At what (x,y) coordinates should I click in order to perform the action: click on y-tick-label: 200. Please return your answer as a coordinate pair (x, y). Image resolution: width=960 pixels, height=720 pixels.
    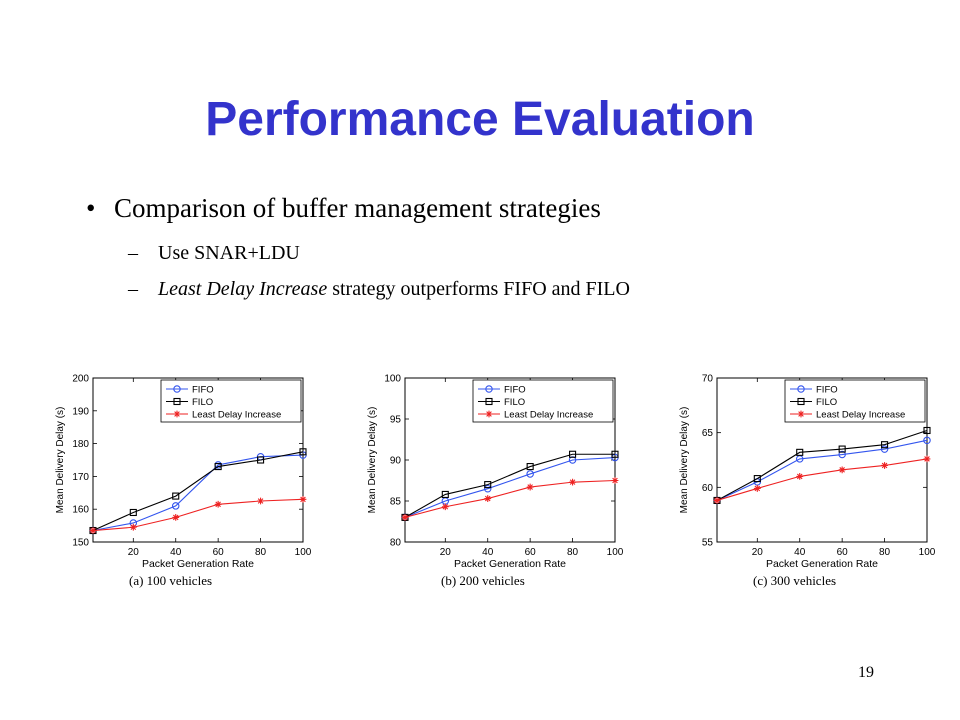
    Looking at the image, I should click on (80, 379).